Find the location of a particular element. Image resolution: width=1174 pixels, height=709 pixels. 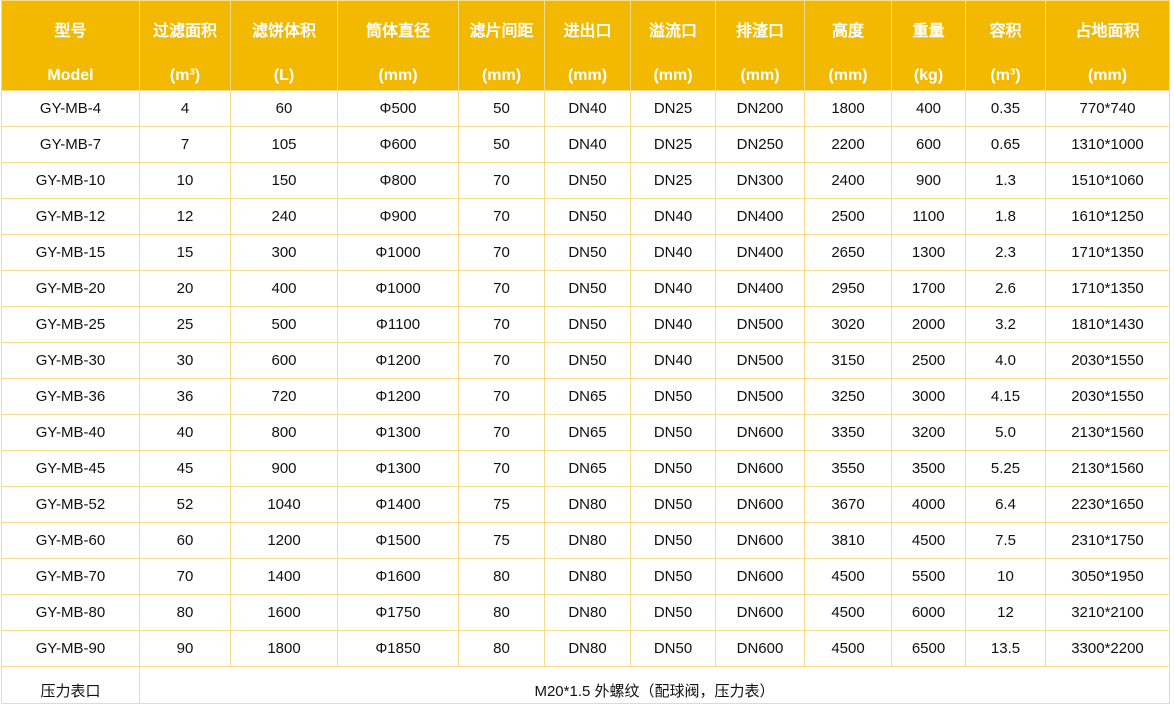

table-cell: 1810*1430 is located at coordinates (1107, 324).